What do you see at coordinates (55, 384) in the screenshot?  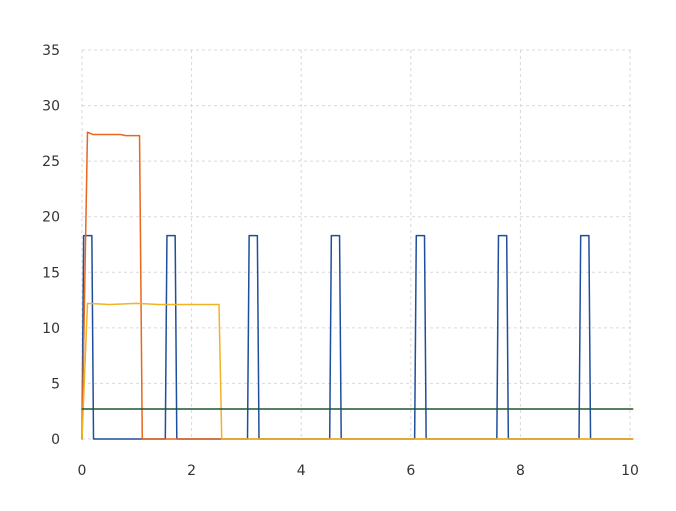 I see `y-tick-label: 5` at bounding box center [55, 384].